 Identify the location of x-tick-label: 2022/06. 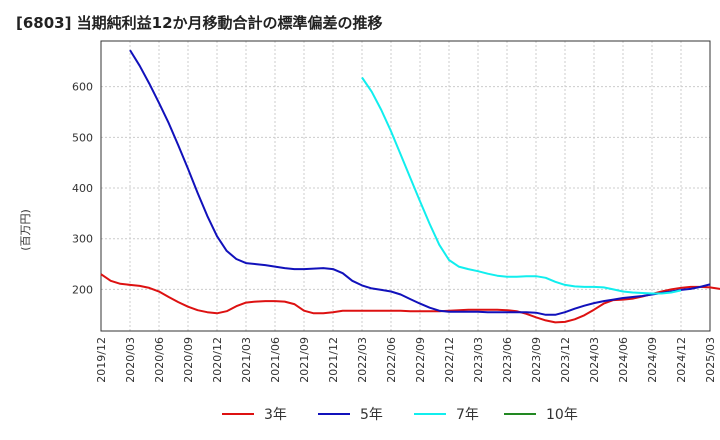
(391, 360).